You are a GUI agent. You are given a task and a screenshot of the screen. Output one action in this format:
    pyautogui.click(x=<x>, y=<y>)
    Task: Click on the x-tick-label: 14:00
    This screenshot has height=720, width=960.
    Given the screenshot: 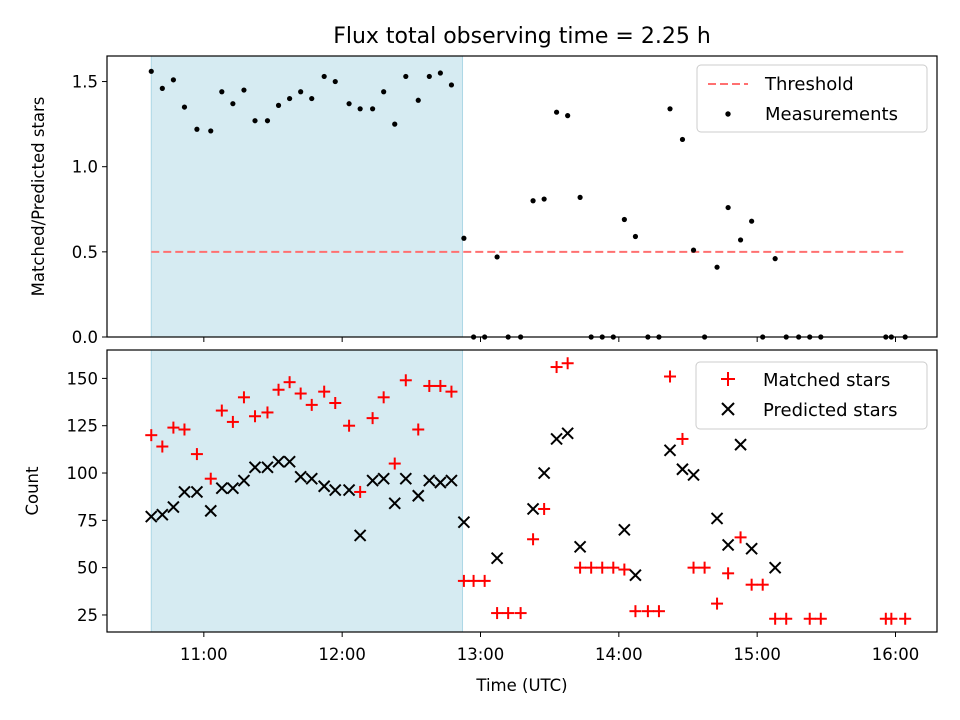 What is the action you would take?
    pyautogui.click(x=619, y=654)
    